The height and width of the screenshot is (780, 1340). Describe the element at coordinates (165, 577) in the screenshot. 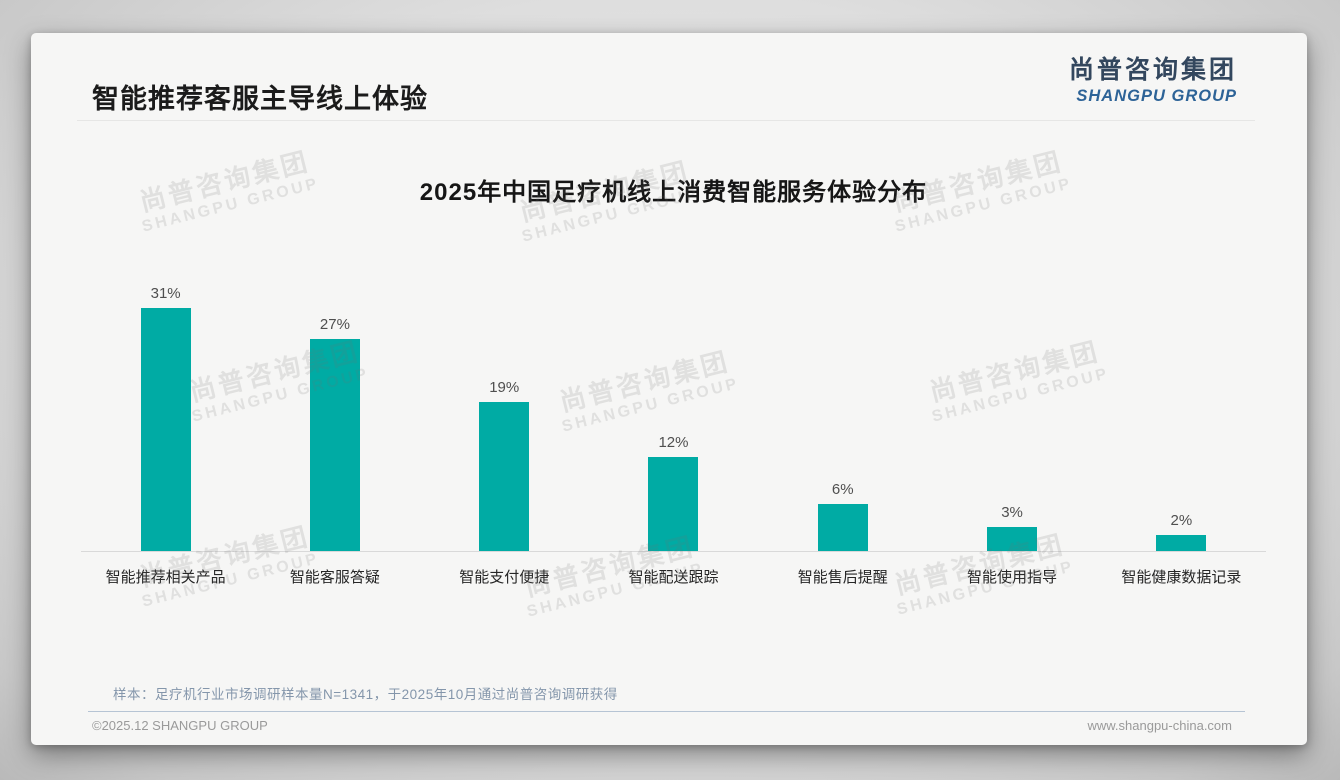

I see `category-label: 智能推荐相关产品` at that location.